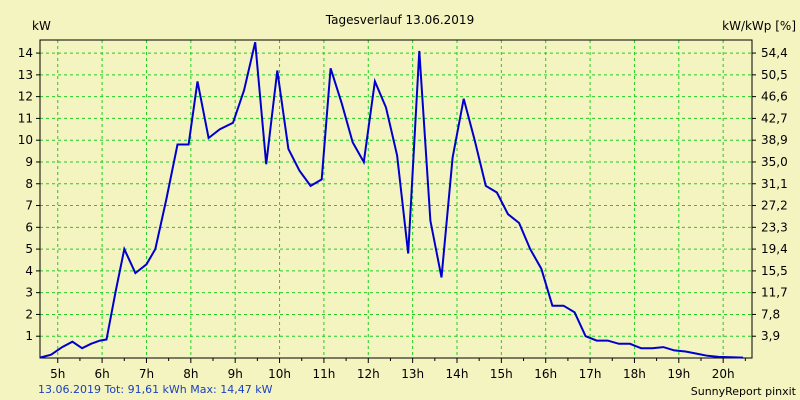  What do you see at coordinates (190, 374) in the screenshot?
I see `x-tick-label: 8h` at bounding box center [190, 374].